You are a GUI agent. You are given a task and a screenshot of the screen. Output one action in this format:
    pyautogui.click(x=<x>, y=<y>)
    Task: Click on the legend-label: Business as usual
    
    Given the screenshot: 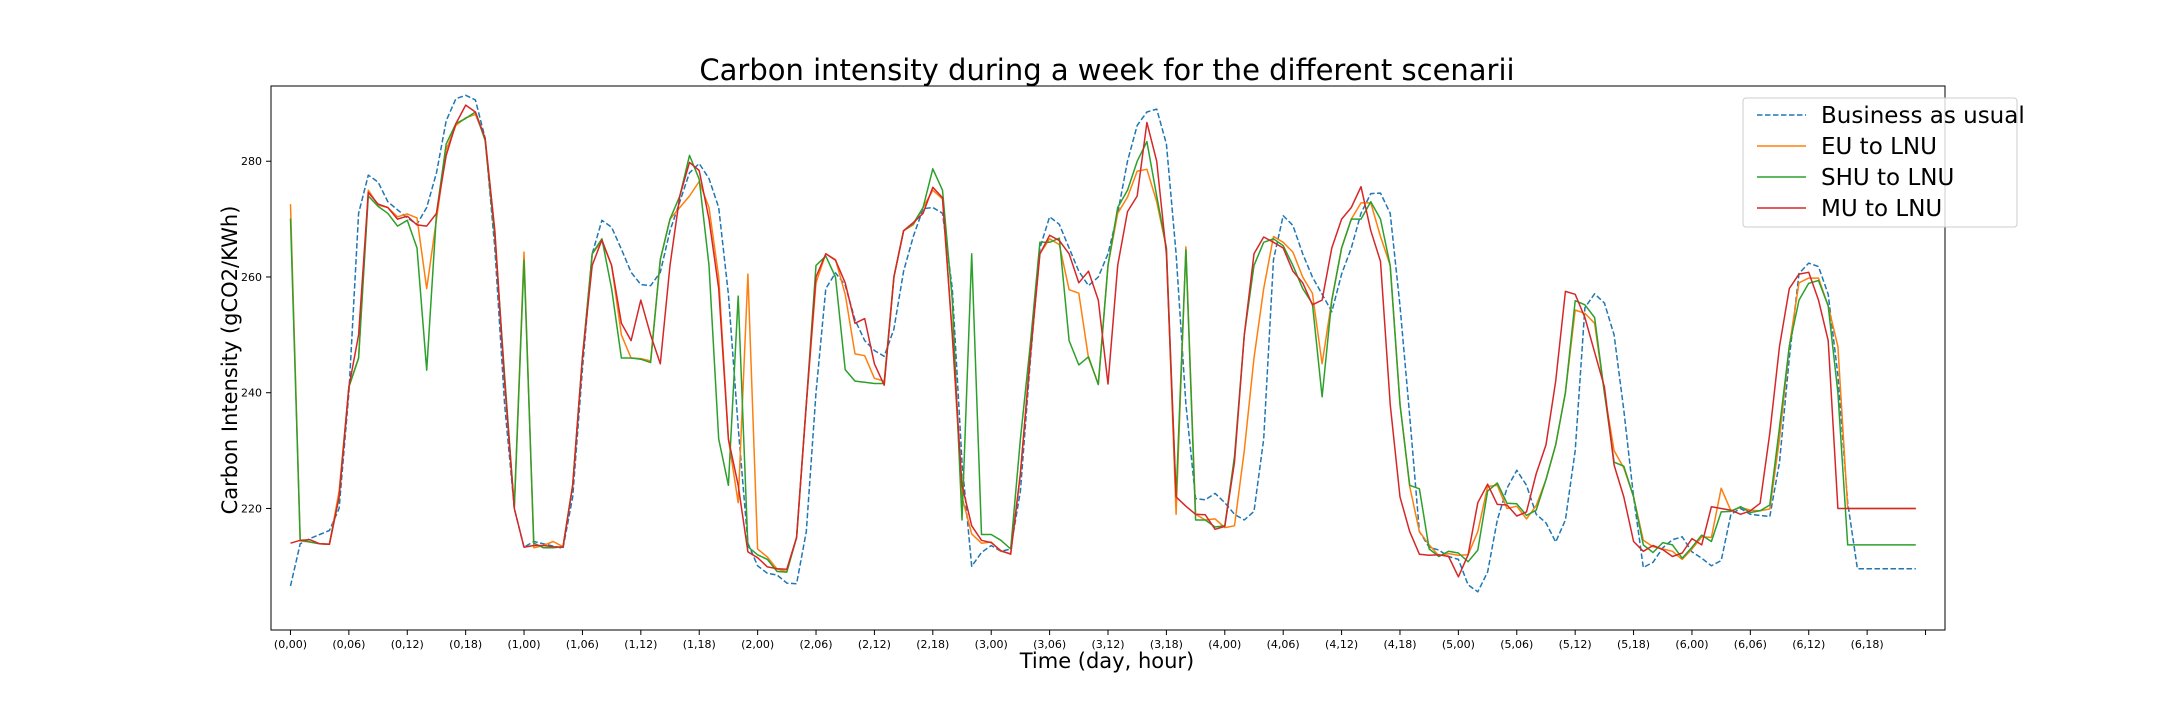 What is the action you would take?
    pyautogui.click(x=1923, y=116)
    